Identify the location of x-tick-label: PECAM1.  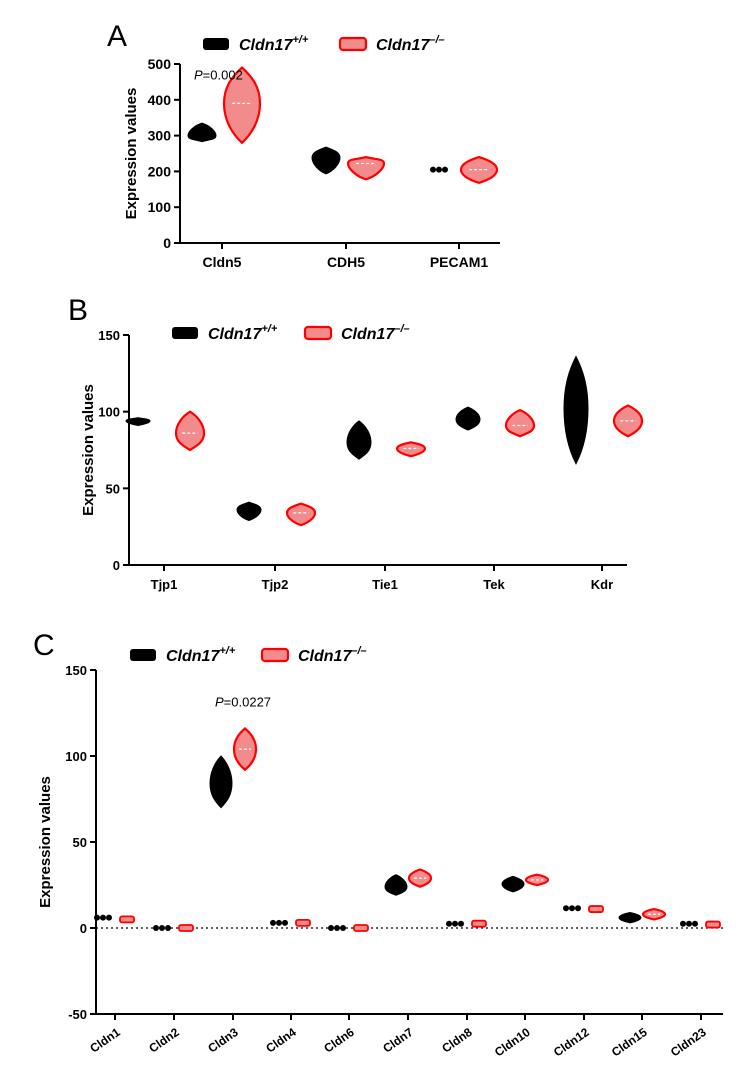
(459, 262).